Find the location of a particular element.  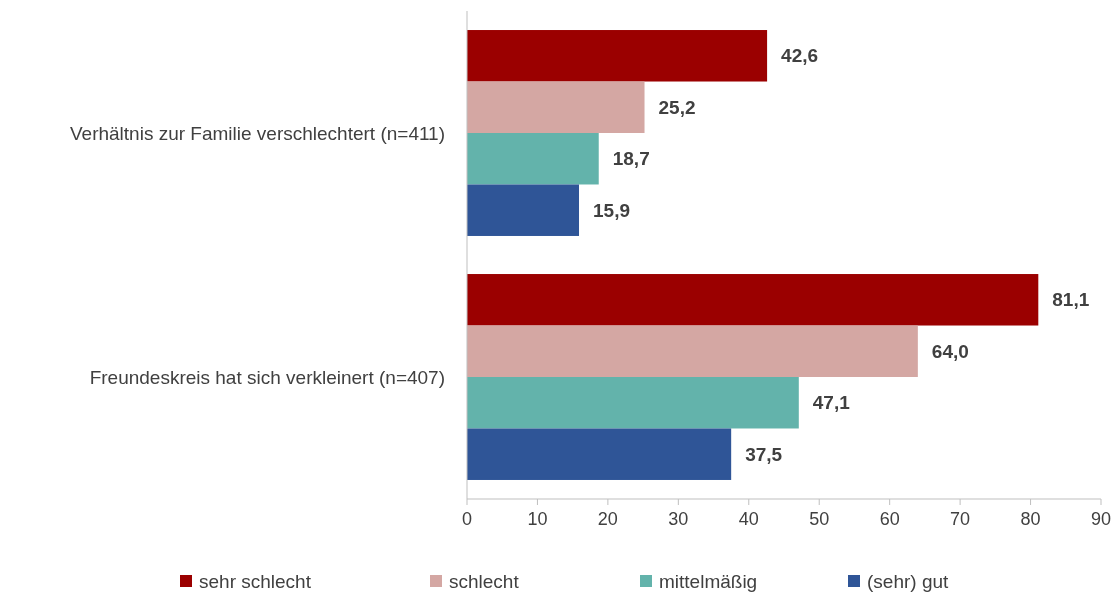

x-tick-label: 70 is located at coordinates (960, 519).